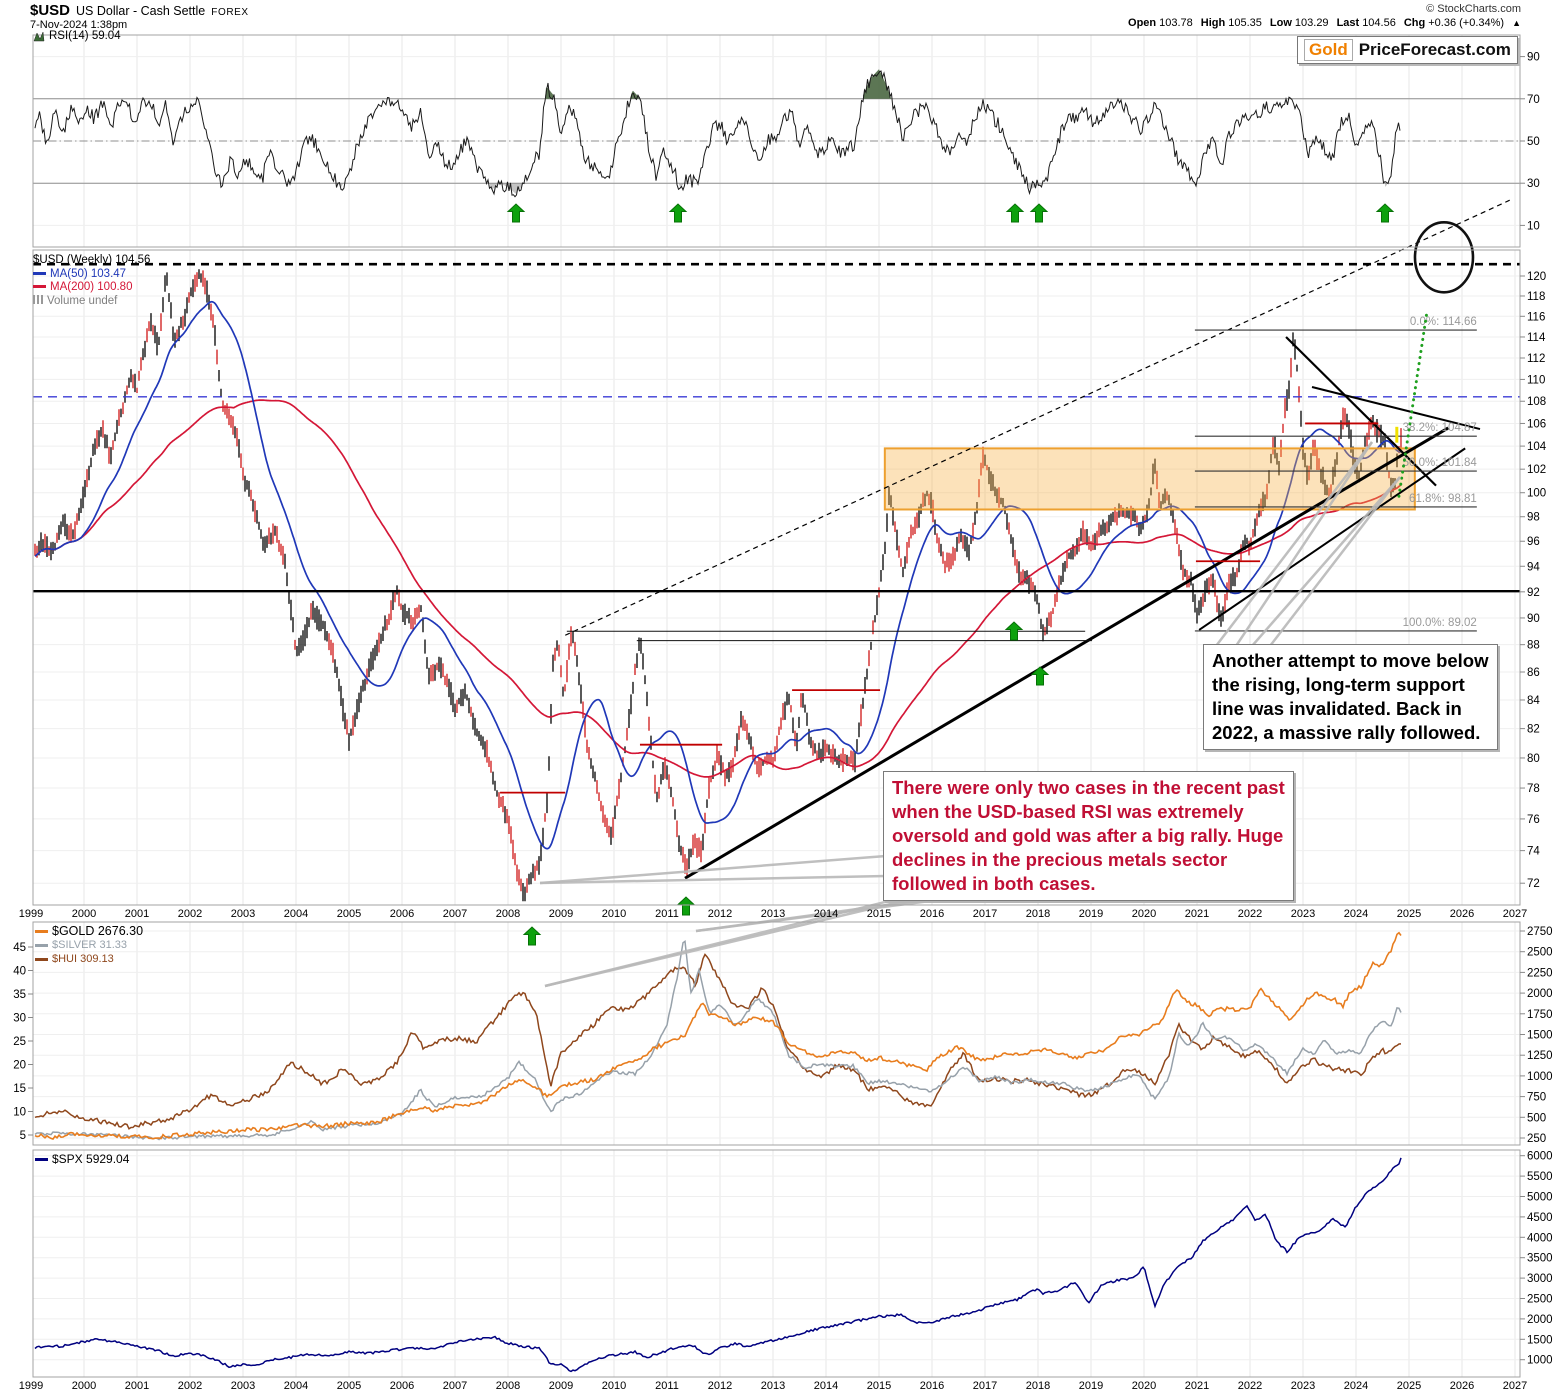 The height and width of the screenshot is (1396, 1565). Describe the element at coordinates (1536, 380) in the screenshot. I see `svg-text: 110` at that location.